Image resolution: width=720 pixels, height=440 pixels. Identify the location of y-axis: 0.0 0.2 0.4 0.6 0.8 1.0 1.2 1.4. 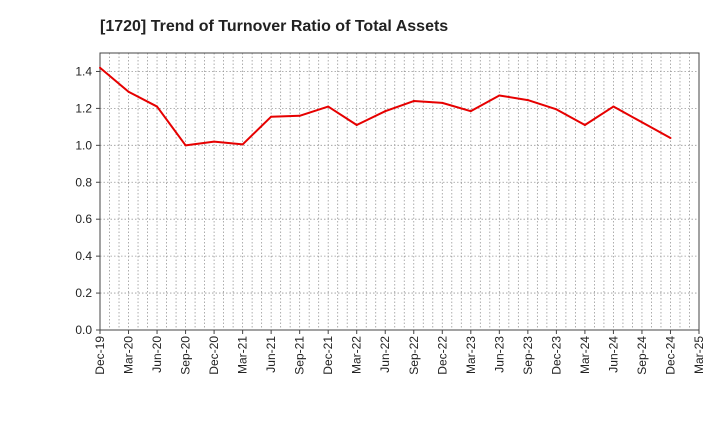
(87, 200).